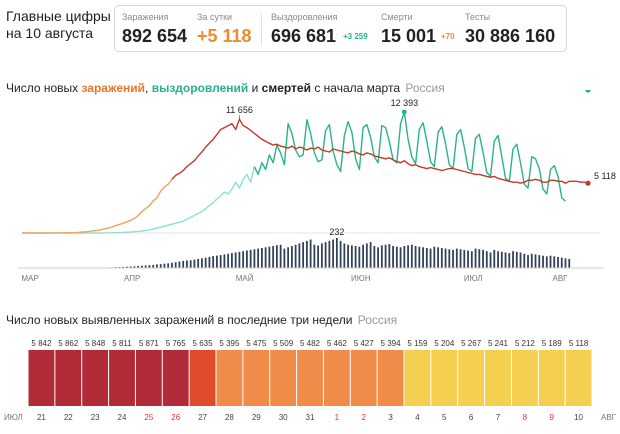  Describe the element at coordinates (95, 417) in the screenshot. I see `day-label: 23` at that location.